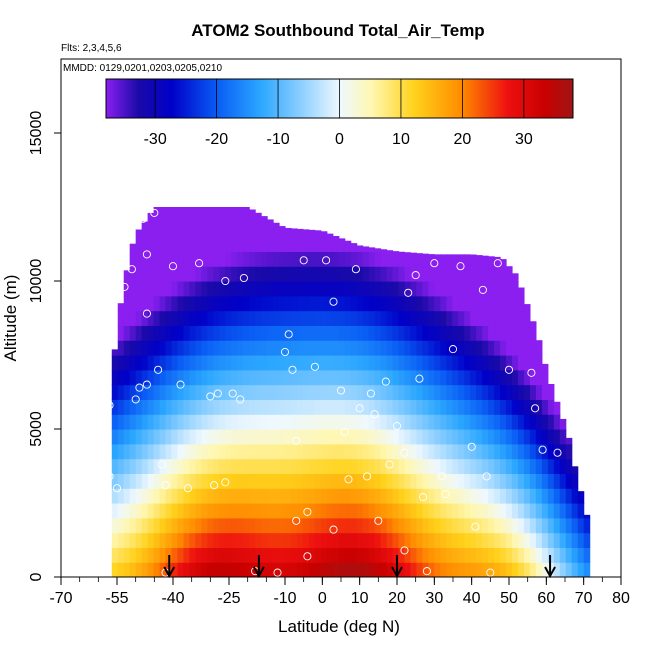  What do you see at coordinates (36, 133) in the screenshot?
I see `y-tick-label: 15000` at bounding box center [36, 133].